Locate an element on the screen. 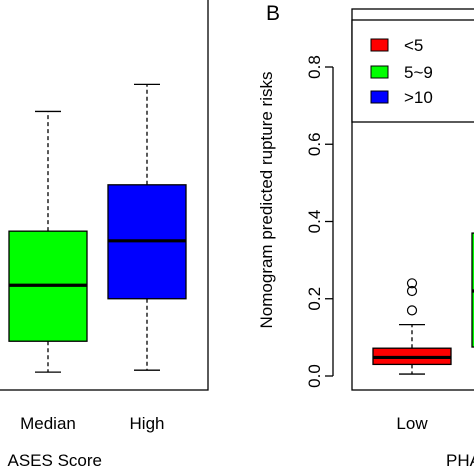 The image size is (474, 474). panel-b-box-low is located at coordinates (412, 326).